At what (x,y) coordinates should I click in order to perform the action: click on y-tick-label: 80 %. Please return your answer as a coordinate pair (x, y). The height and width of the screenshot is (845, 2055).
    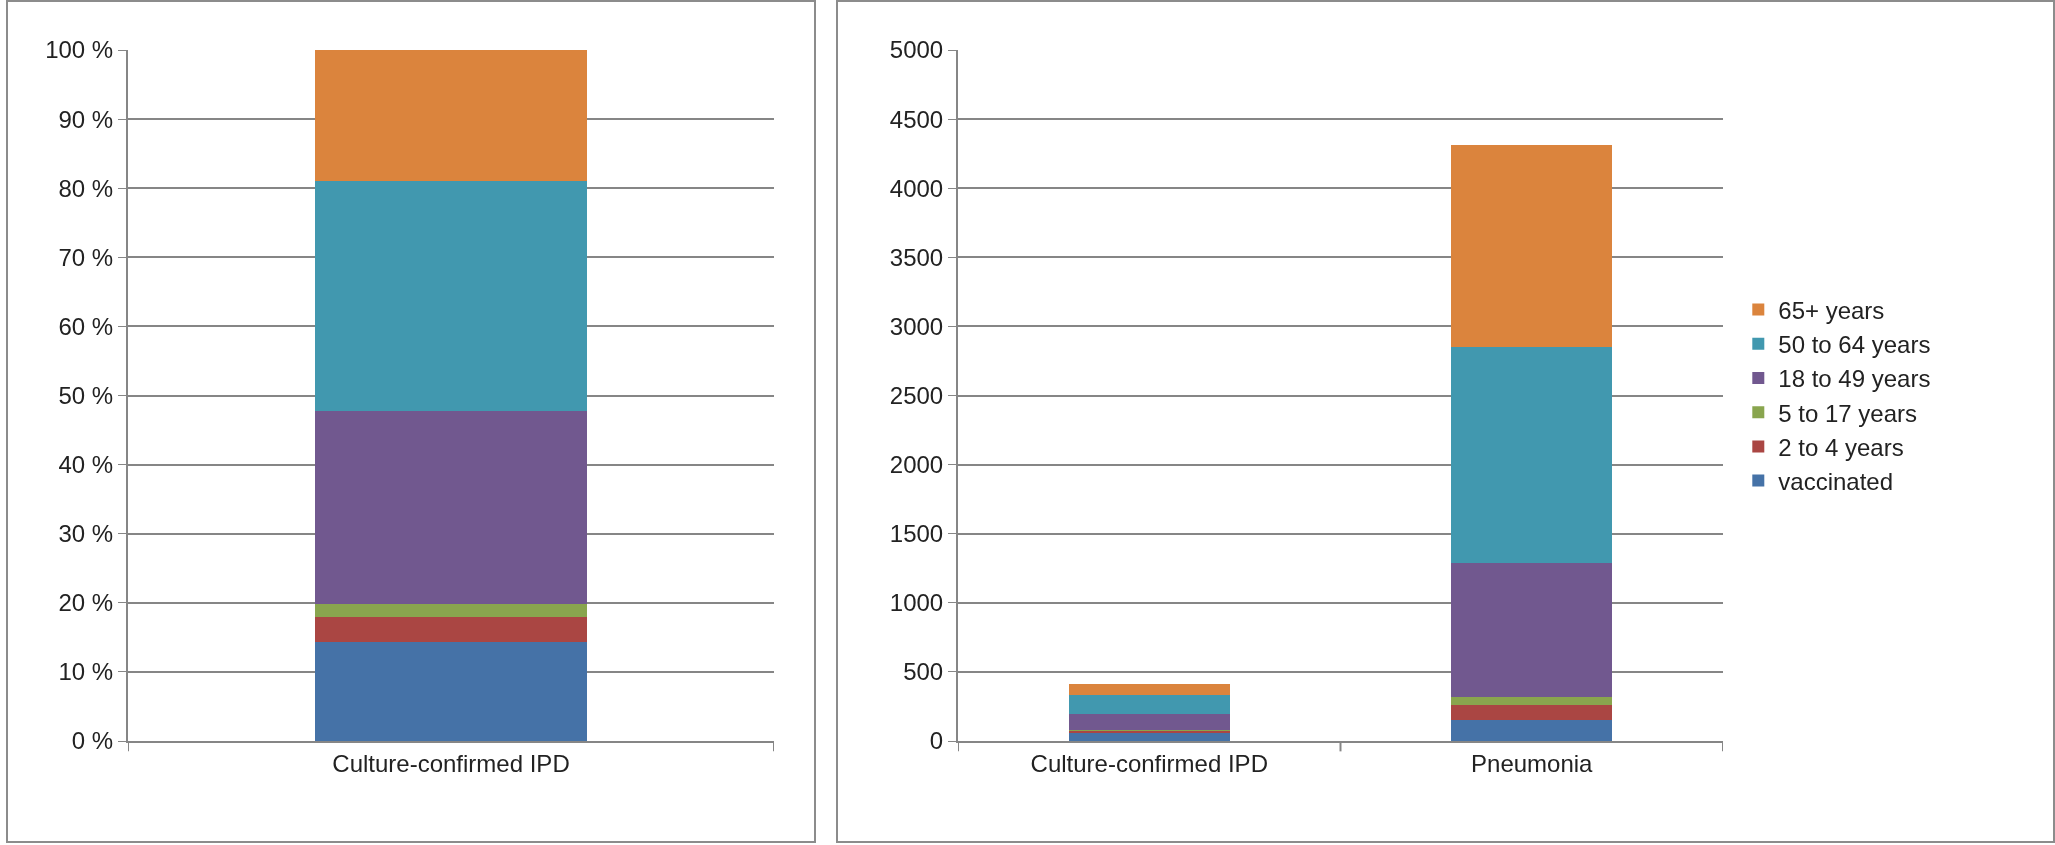
    Looking at the image, I should click on (86, 188).